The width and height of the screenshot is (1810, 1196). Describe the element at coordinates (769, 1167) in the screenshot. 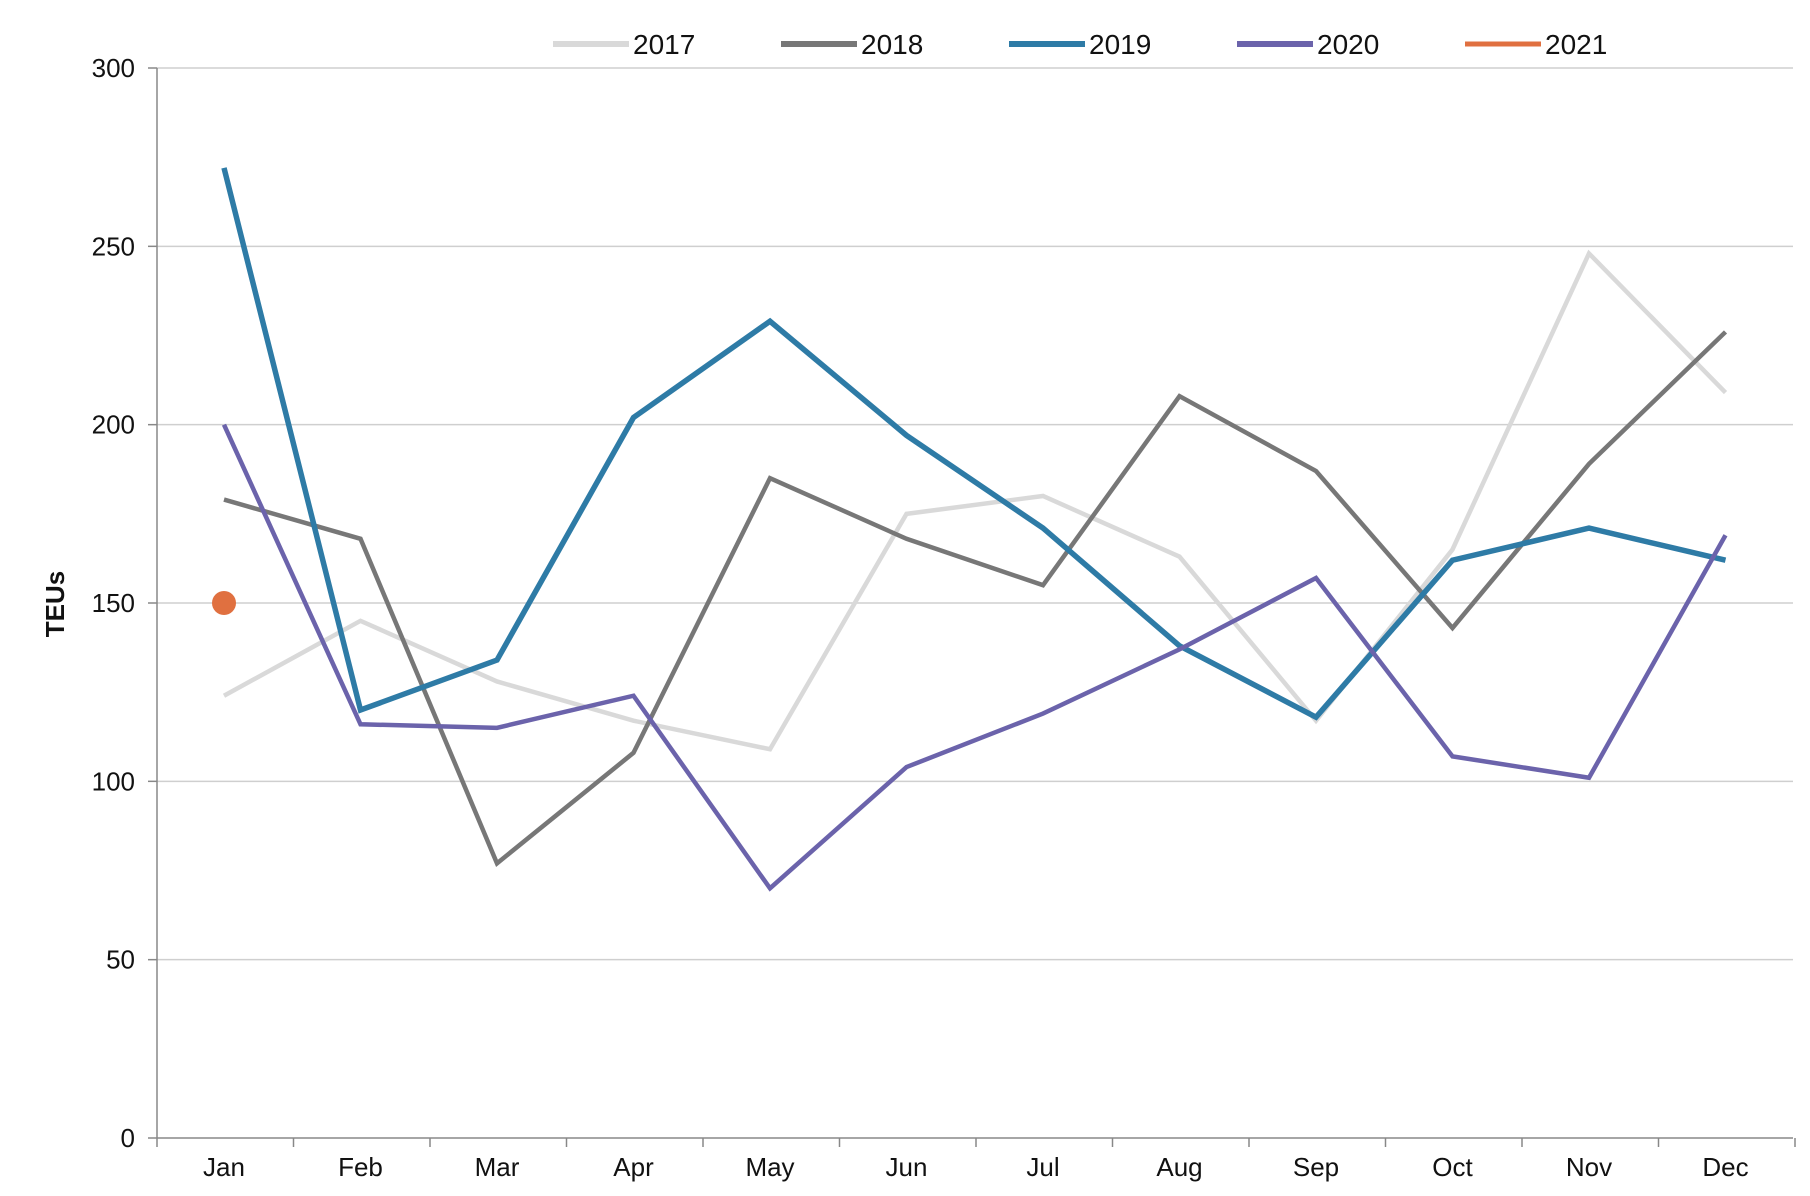

I see `x-tick-label: May` at that location.